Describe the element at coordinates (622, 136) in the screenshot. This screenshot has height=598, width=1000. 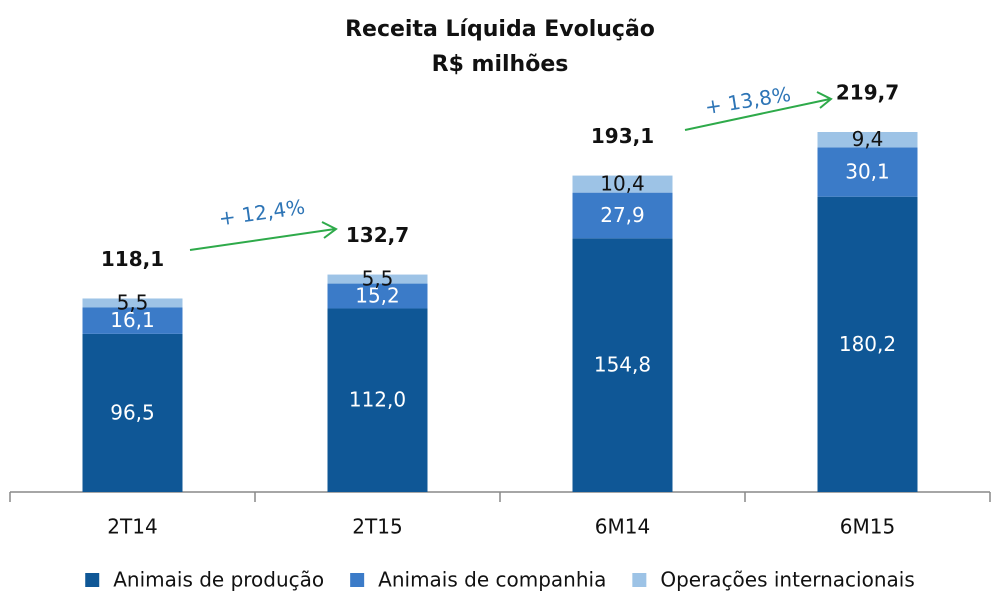
I see `total-label: 193,1` at that location.